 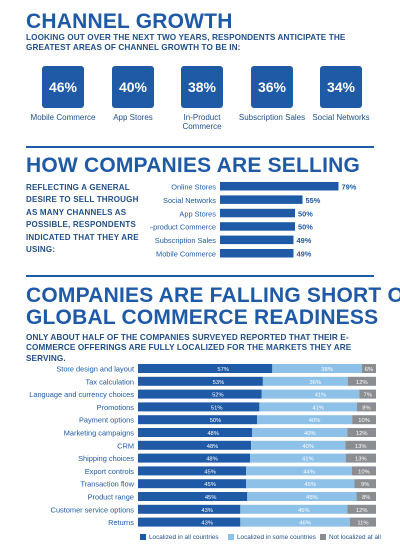 What do you see at coordinates (316, 383) in the screenshot?
I see `localization-value-label: 36%` at bounding box center [316, 383].